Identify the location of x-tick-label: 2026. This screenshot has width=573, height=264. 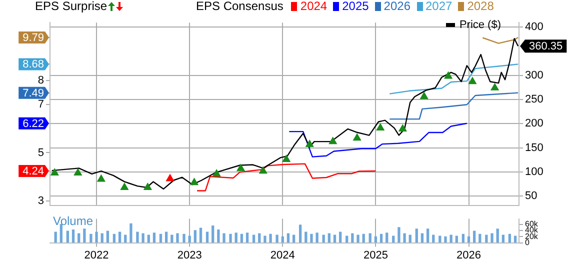
(468, 255).